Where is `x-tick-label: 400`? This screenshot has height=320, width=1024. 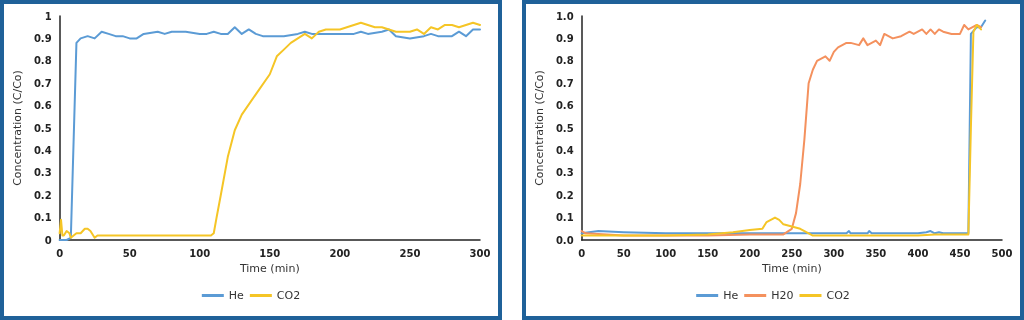
x-tick-label: 400 is located at coordinates (918, 253).